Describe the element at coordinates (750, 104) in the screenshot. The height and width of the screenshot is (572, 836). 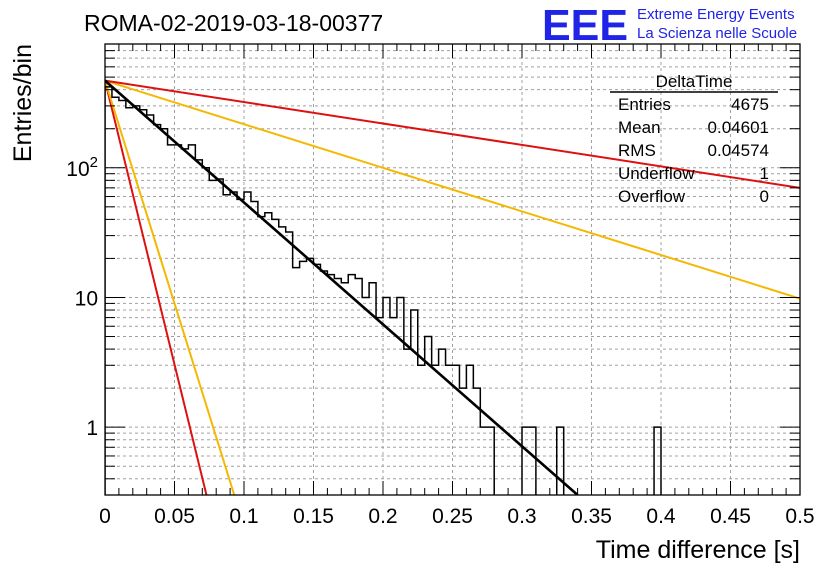
I see `stats-value-entries: 4675` at that location.